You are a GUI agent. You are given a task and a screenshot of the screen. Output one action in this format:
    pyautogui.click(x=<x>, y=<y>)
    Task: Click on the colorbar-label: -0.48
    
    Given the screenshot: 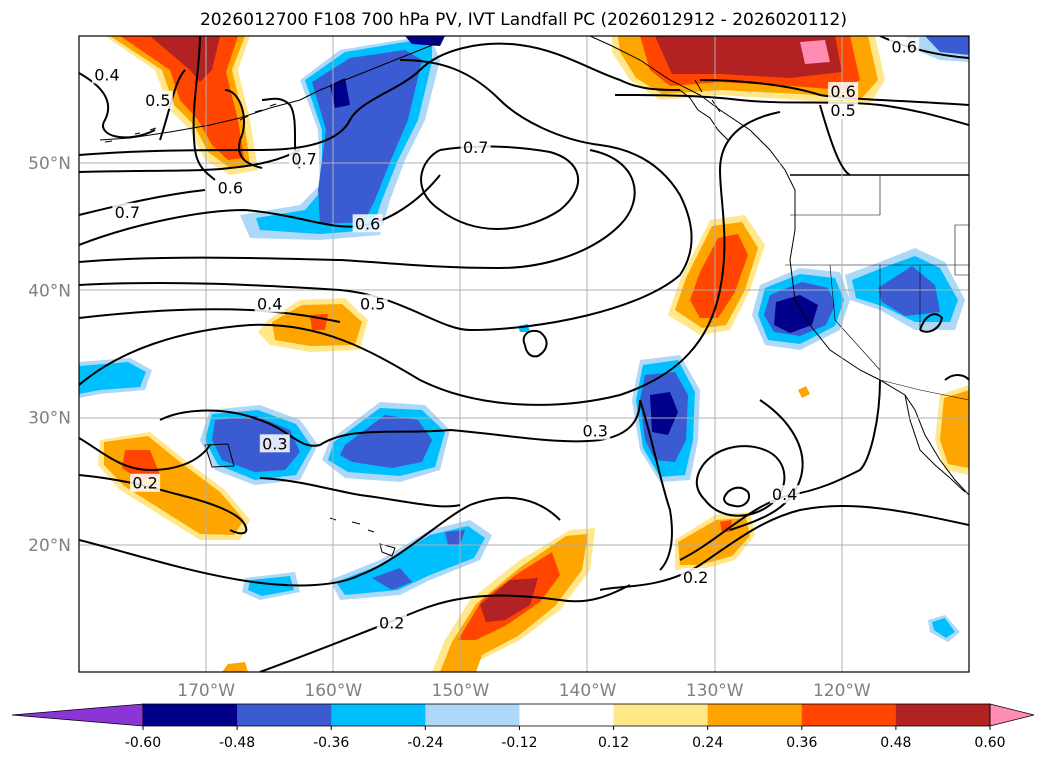 What is the action you would take?
    pyautogui.click(x=237, y=743)
    